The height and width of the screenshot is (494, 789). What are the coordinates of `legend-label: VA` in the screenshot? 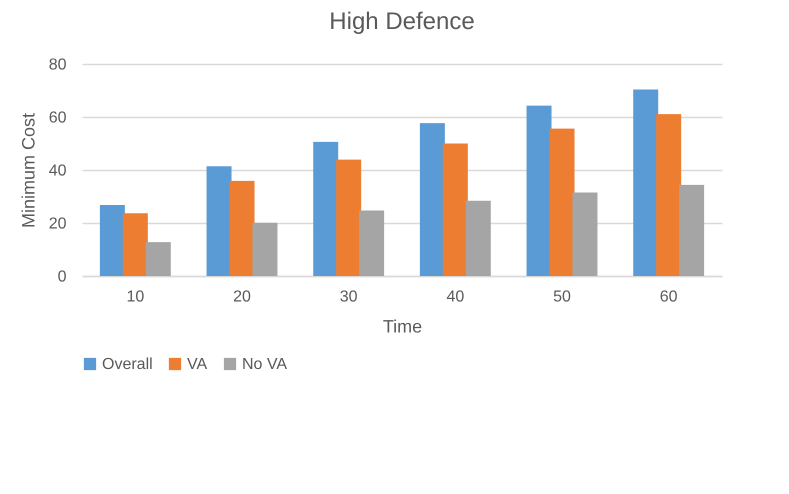 It's located at (197, 364).